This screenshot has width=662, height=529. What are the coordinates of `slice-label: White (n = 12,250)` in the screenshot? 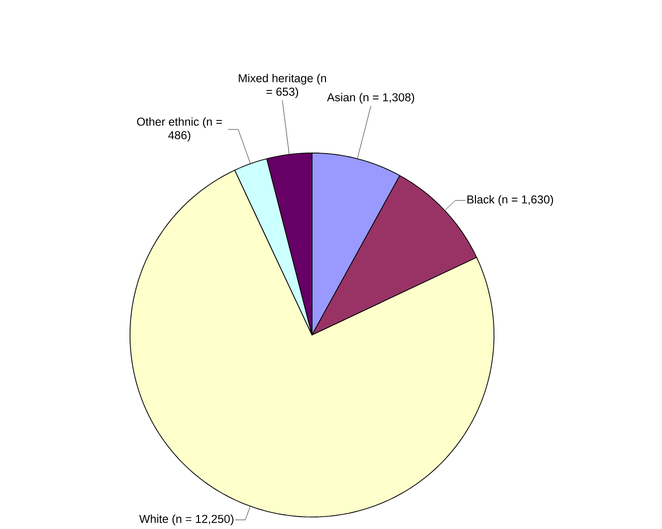 It's located at (186, 520).